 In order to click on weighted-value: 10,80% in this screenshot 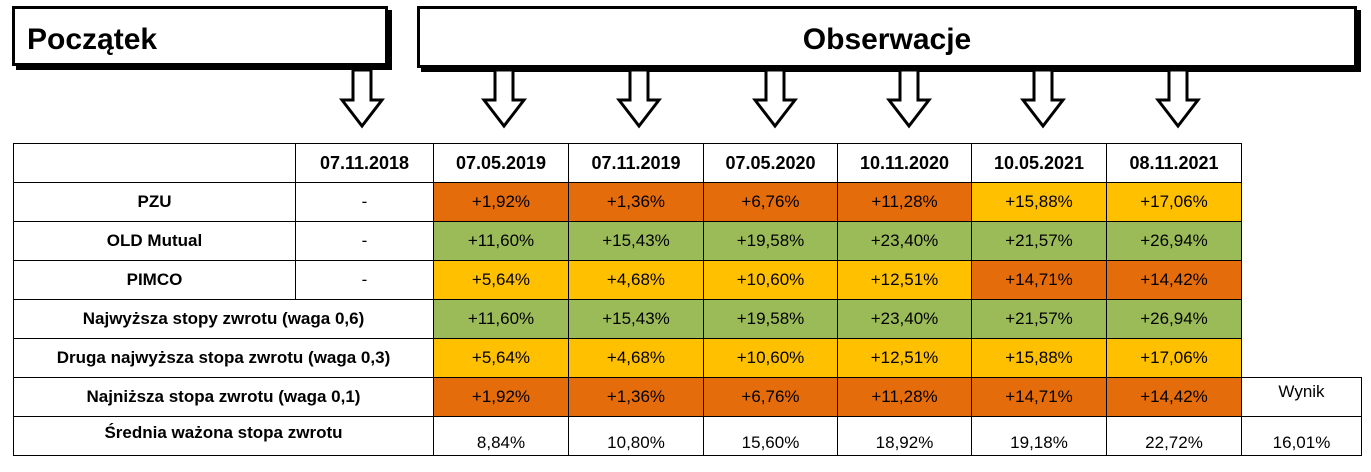, I will do `click(636, 436)`.